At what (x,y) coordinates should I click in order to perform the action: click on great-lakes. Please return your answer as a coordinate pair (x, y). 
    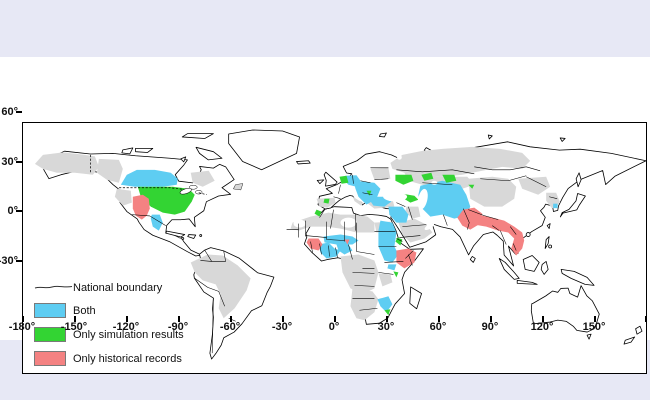
    Looking at the image, I should click on (191, 190).